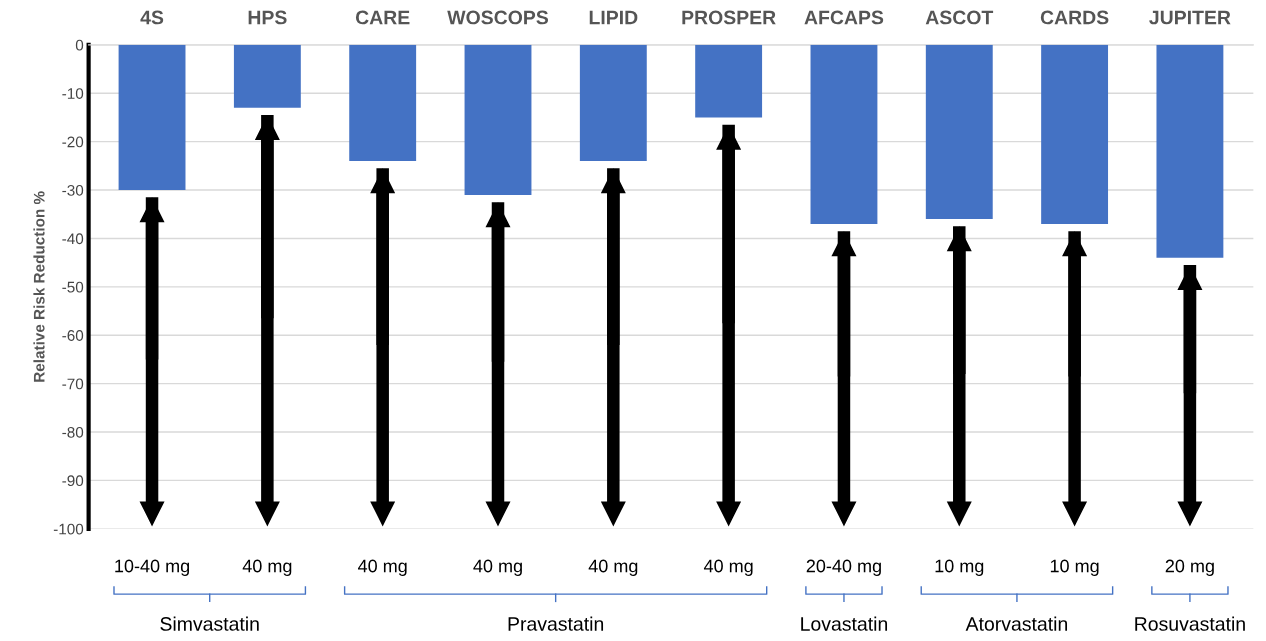 This screenshot has width=1266, height=641. What do you see at coordinates (73, 432) in the screenshot?
I see `y-tick-label: -80` at bounding box center [73, 432].